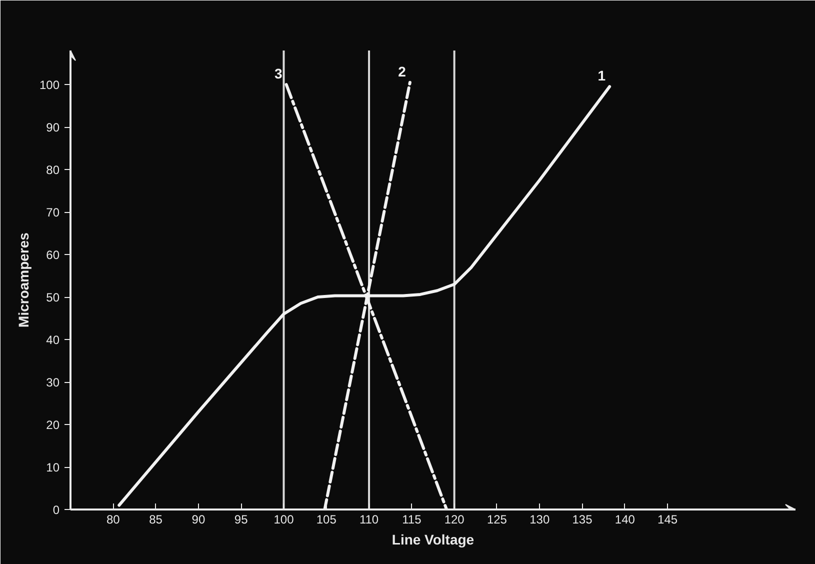 The height and width of the screenshot is (564, 815). What do you see at coordinates (53, 467) in the screenshot?
I see `y-tick-label: 10` at bounding box center [53, 467].